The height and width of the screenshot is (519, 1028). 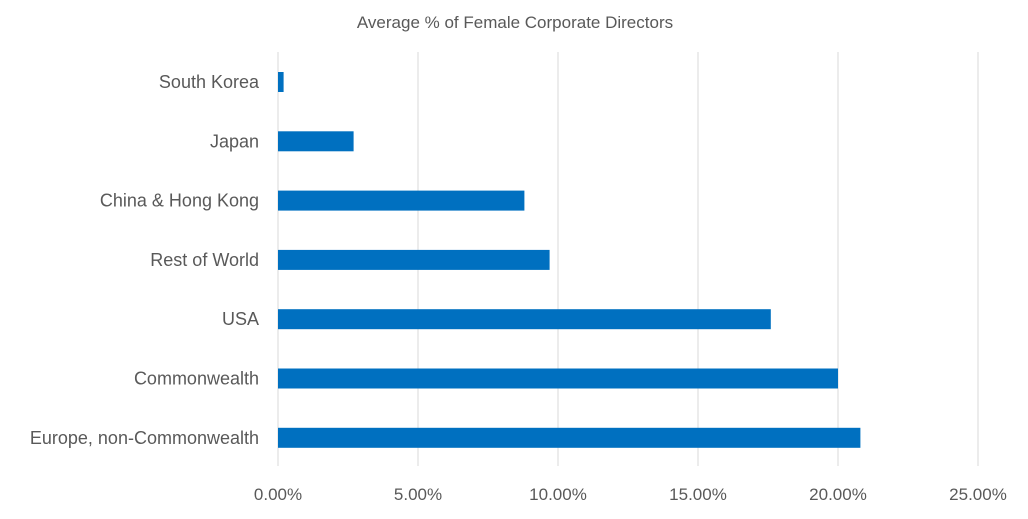 What do you see at coordinates (240, 319) in the screenshot?
I see `category-label: USA` at bounding box center [240, 319].